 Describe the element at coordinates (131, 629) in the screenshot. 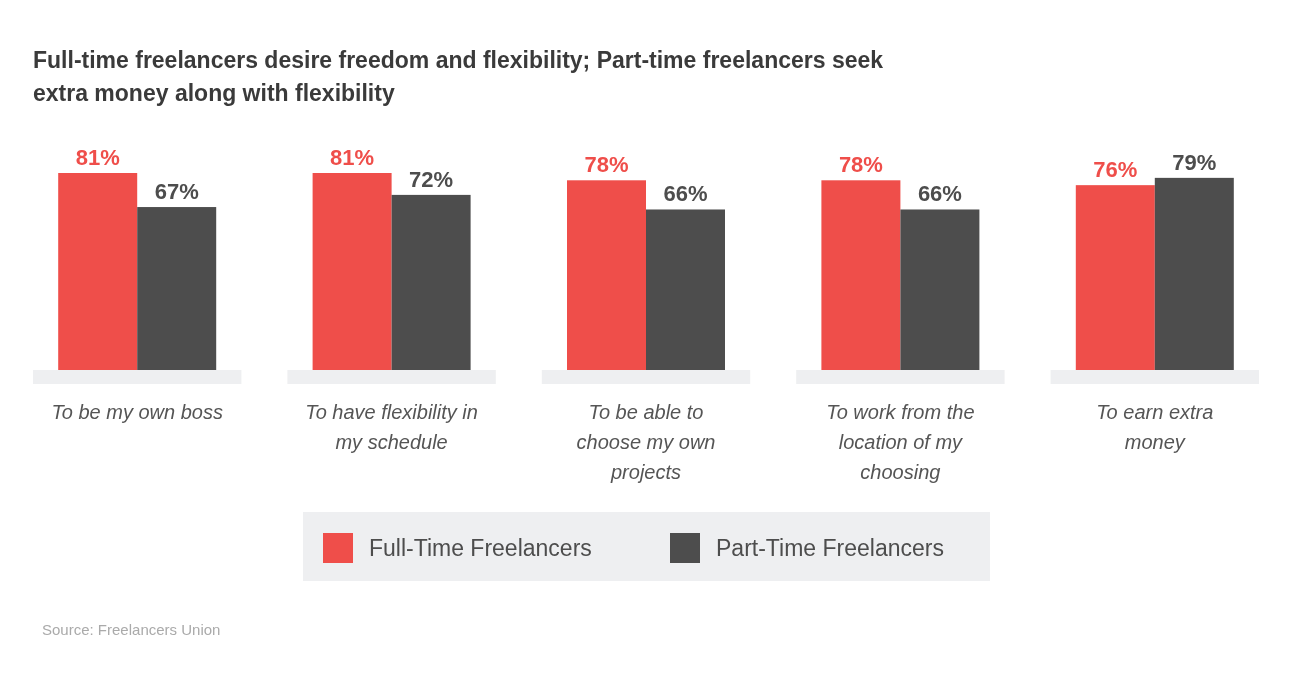

I see `source-note: Source: Freelancers Union` at that location.